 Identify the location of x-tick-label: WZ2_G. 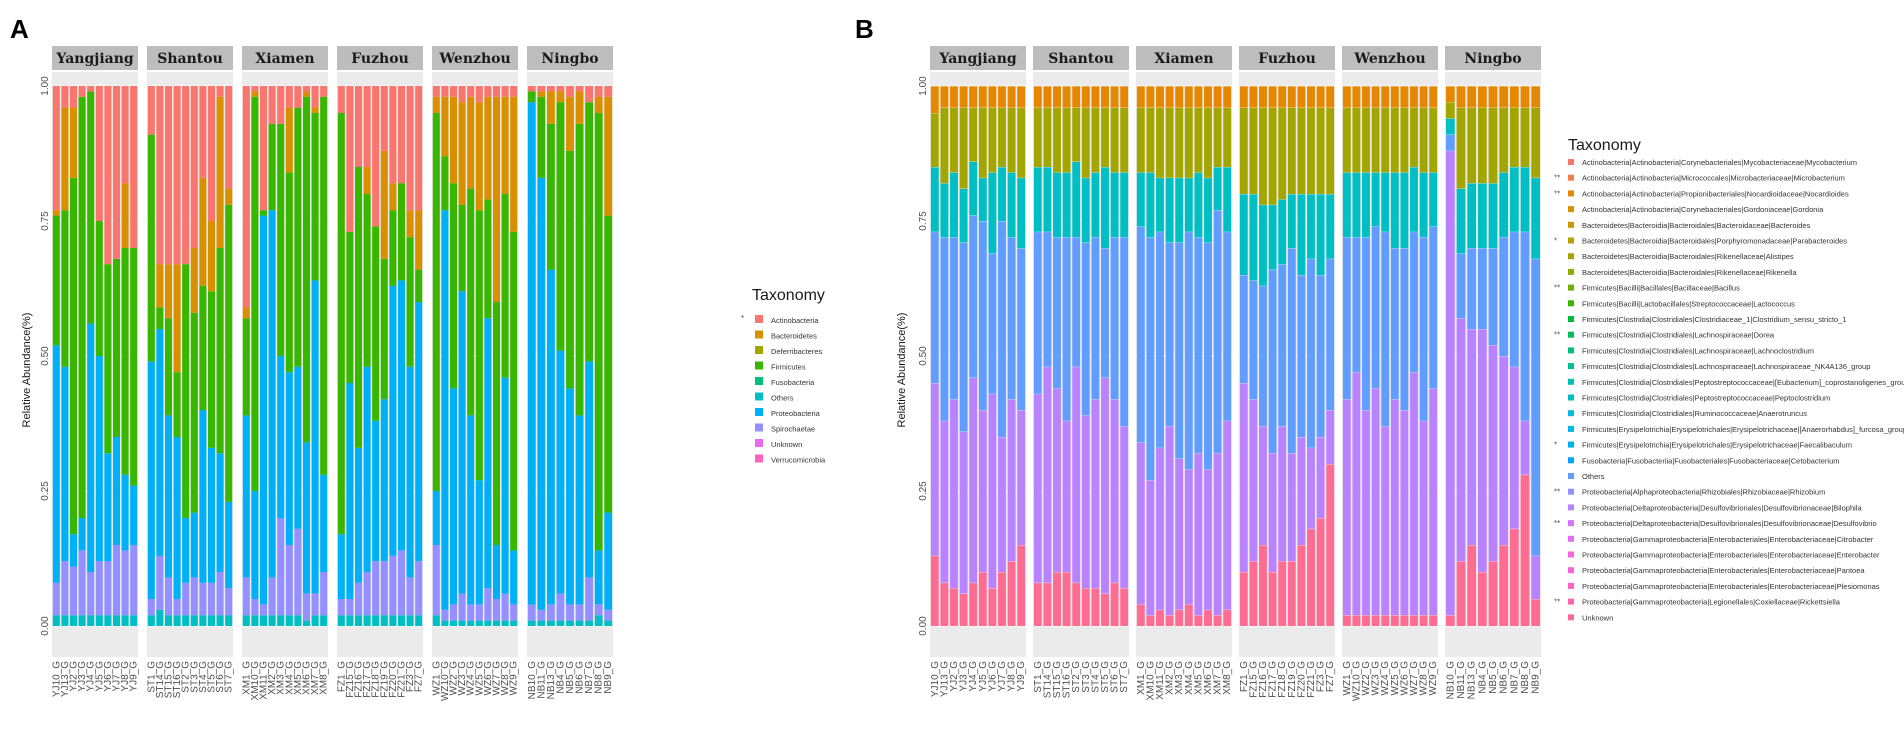
(454, 678).